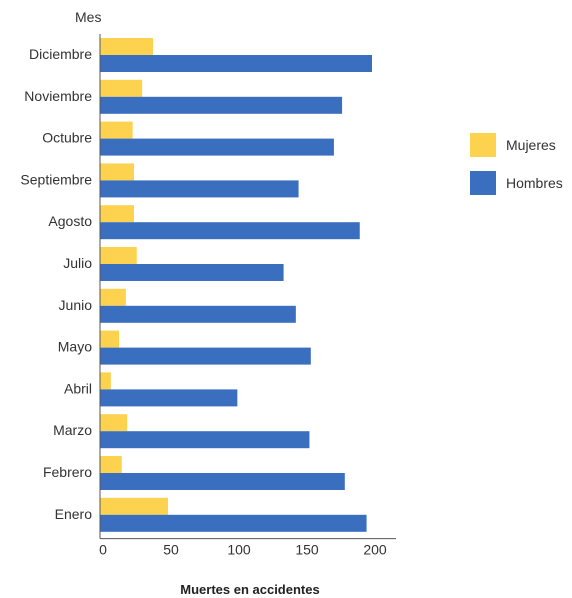 The height and width of the screenshot is (598, 572). Describe the element at coordinates (516, 164) in the screenshot. I see `legend: Mujeres Hombres` at that location.